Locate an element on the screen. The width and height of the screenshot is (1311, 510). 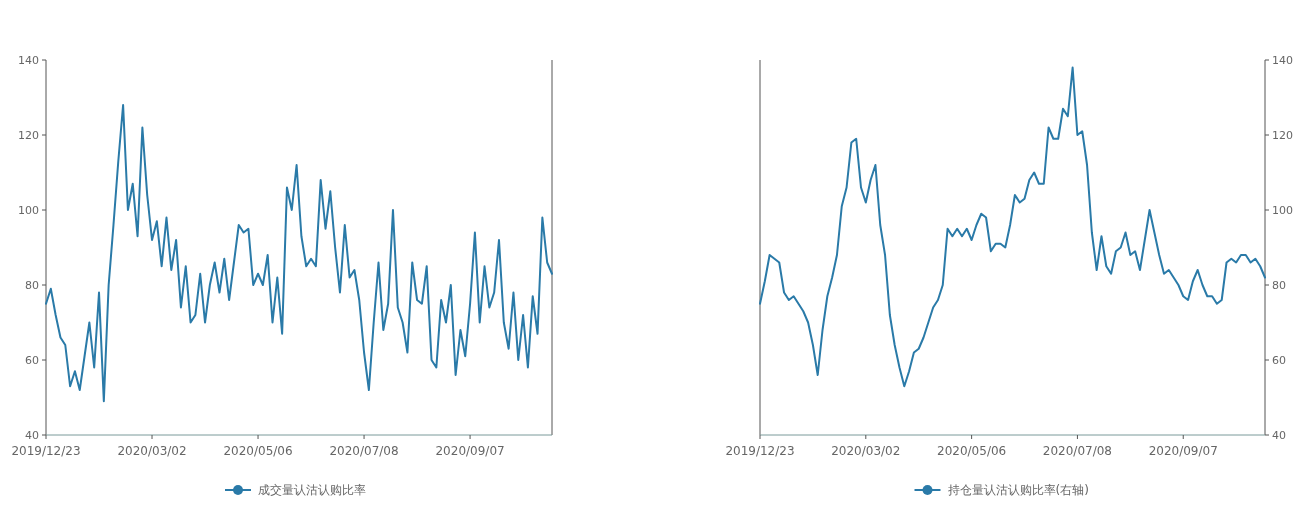
legend-label: 成交量认沽认购比率 is located at coordinates (312, 490).